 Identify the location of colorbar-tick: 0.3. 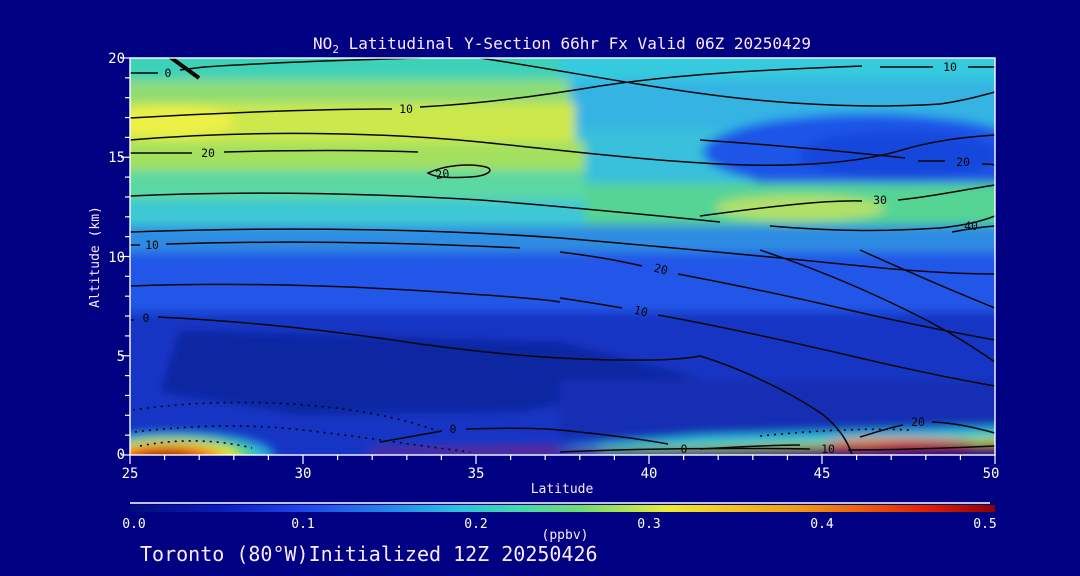
(648, 524).